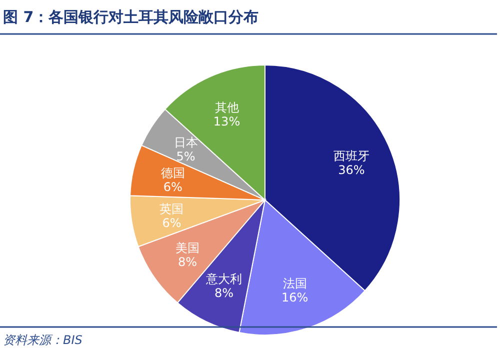  I want to click on slice-label: 德国, so click(172, 173).